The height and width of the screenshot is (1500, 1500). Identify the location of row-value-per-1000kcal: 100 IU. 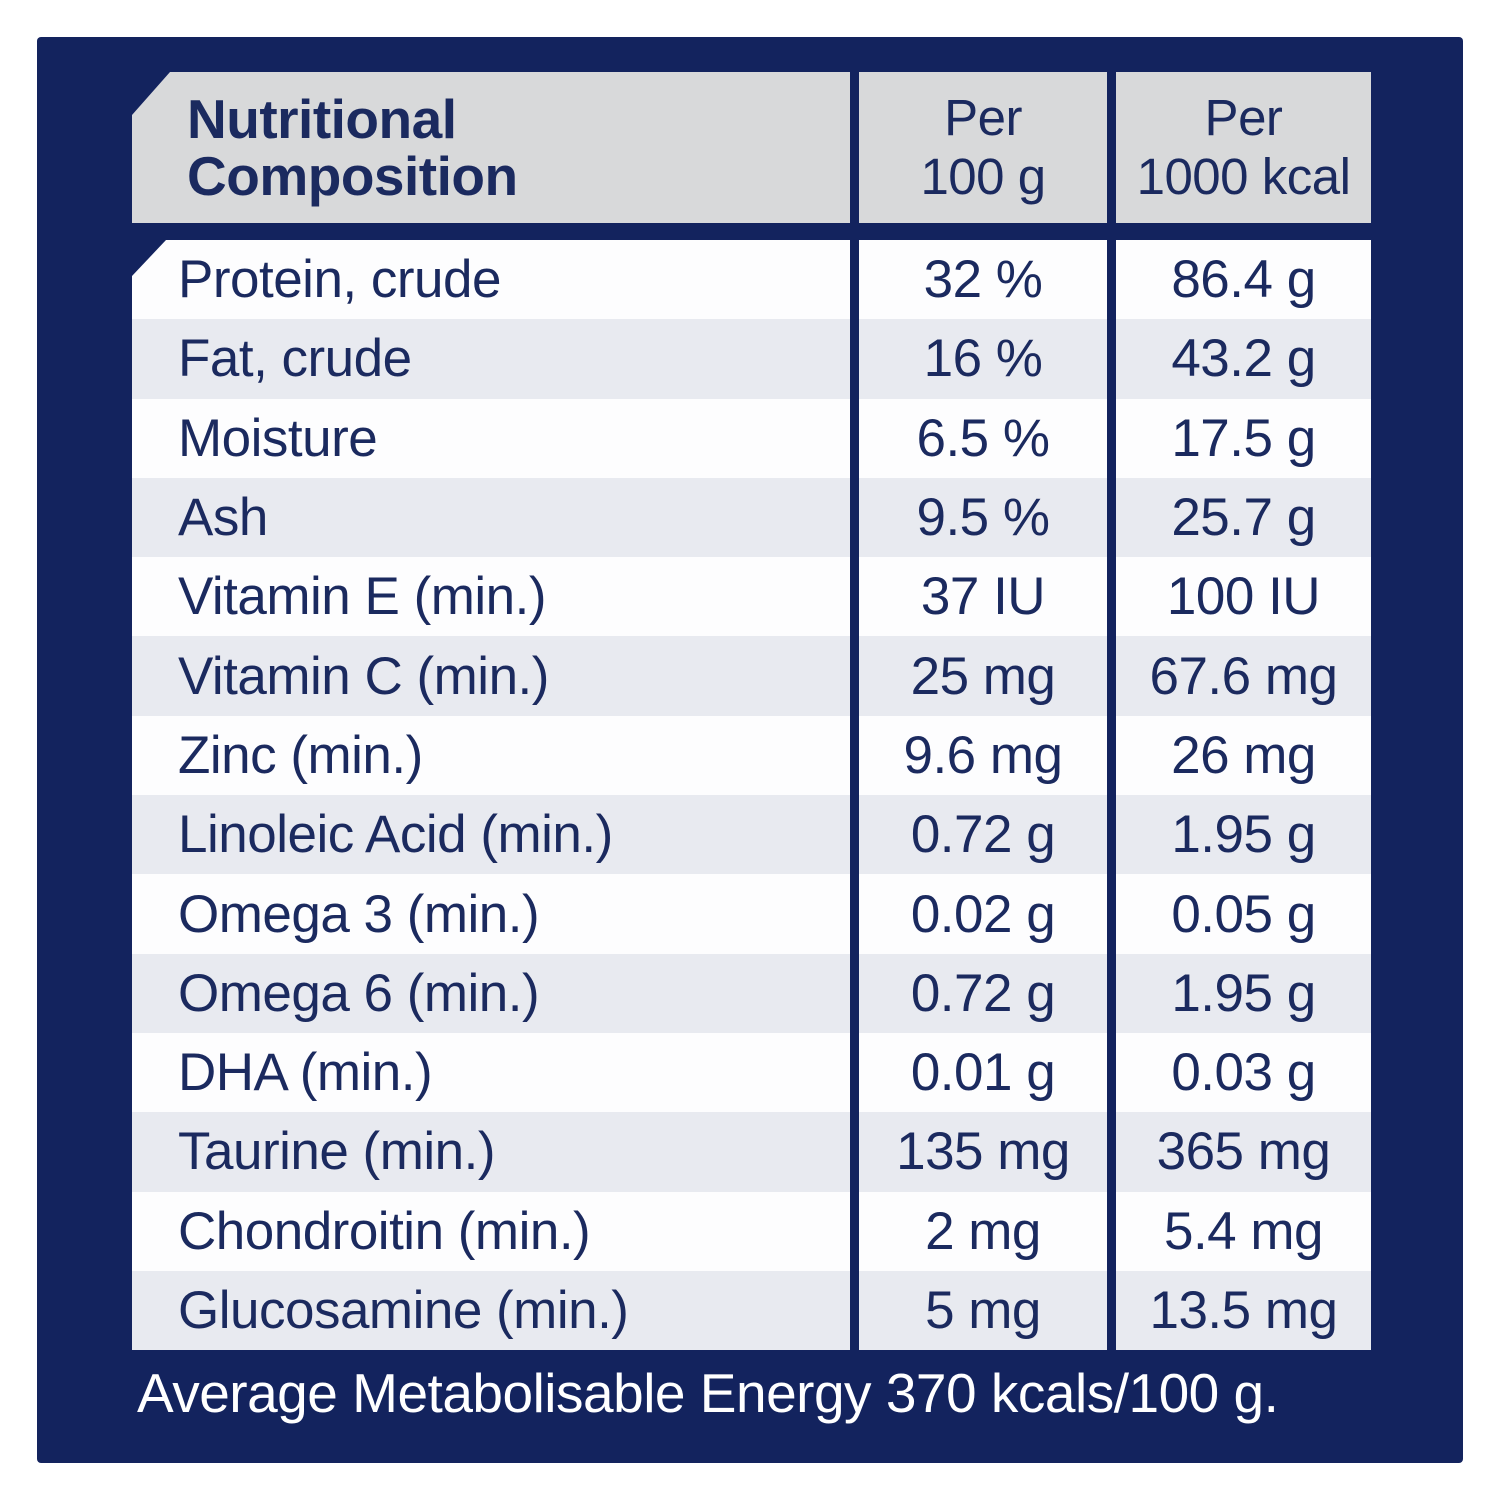
(1243, 597).